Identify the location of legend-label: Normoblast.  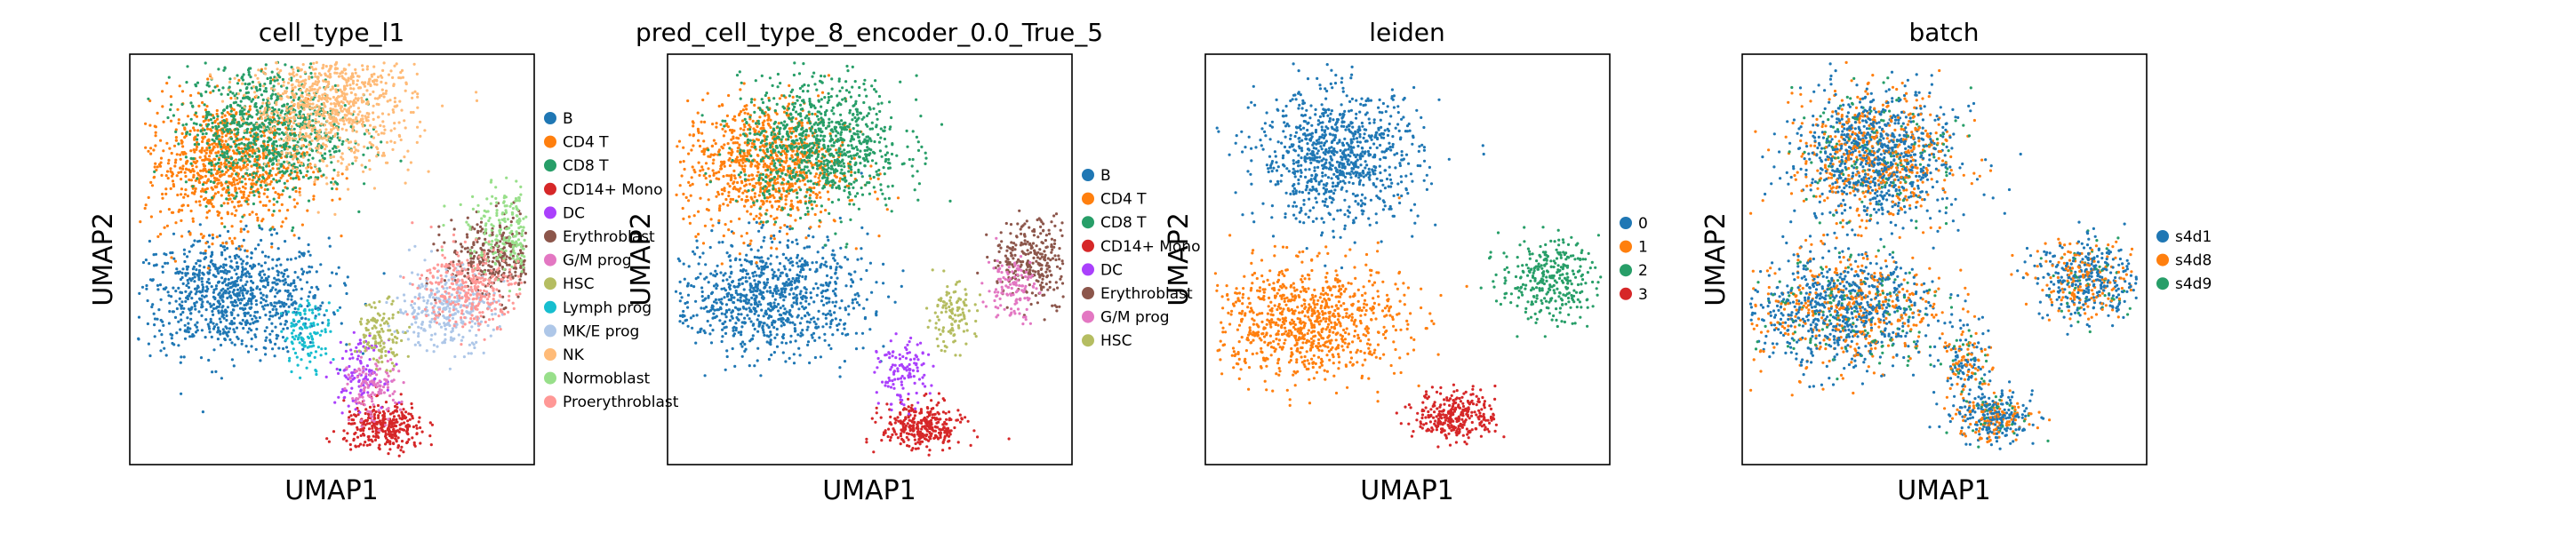
(607, 379).